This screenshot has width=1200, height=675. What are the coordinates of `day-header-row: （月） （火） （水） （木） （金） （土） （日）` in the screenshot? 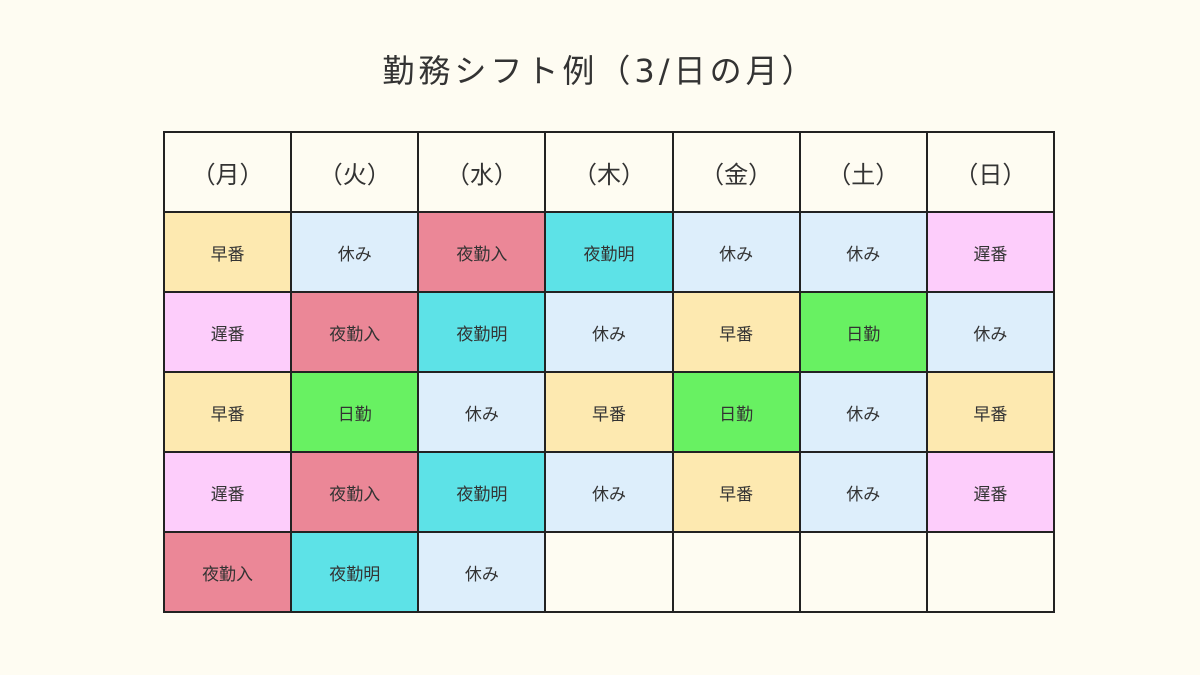 It's located at (609, 172).